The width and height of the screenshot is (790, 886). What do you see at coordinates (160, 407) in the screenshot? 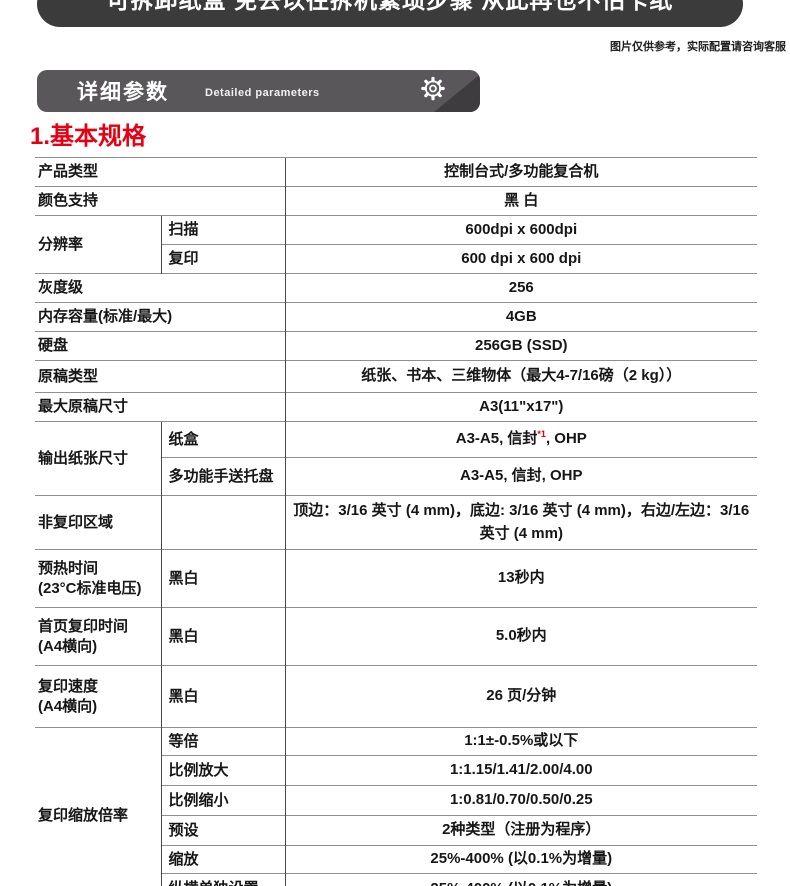
I see `spec-label: 最大原稿尺寸` at bounding box center [160, 407].